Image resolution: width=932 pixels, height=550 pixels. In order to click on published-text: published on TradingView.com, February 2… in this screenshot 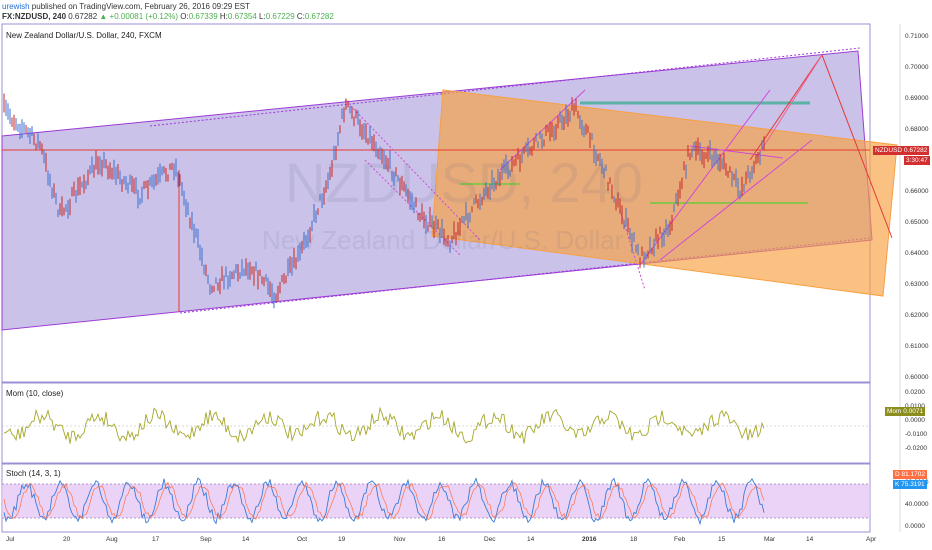, I will do `click(140, 6)`.